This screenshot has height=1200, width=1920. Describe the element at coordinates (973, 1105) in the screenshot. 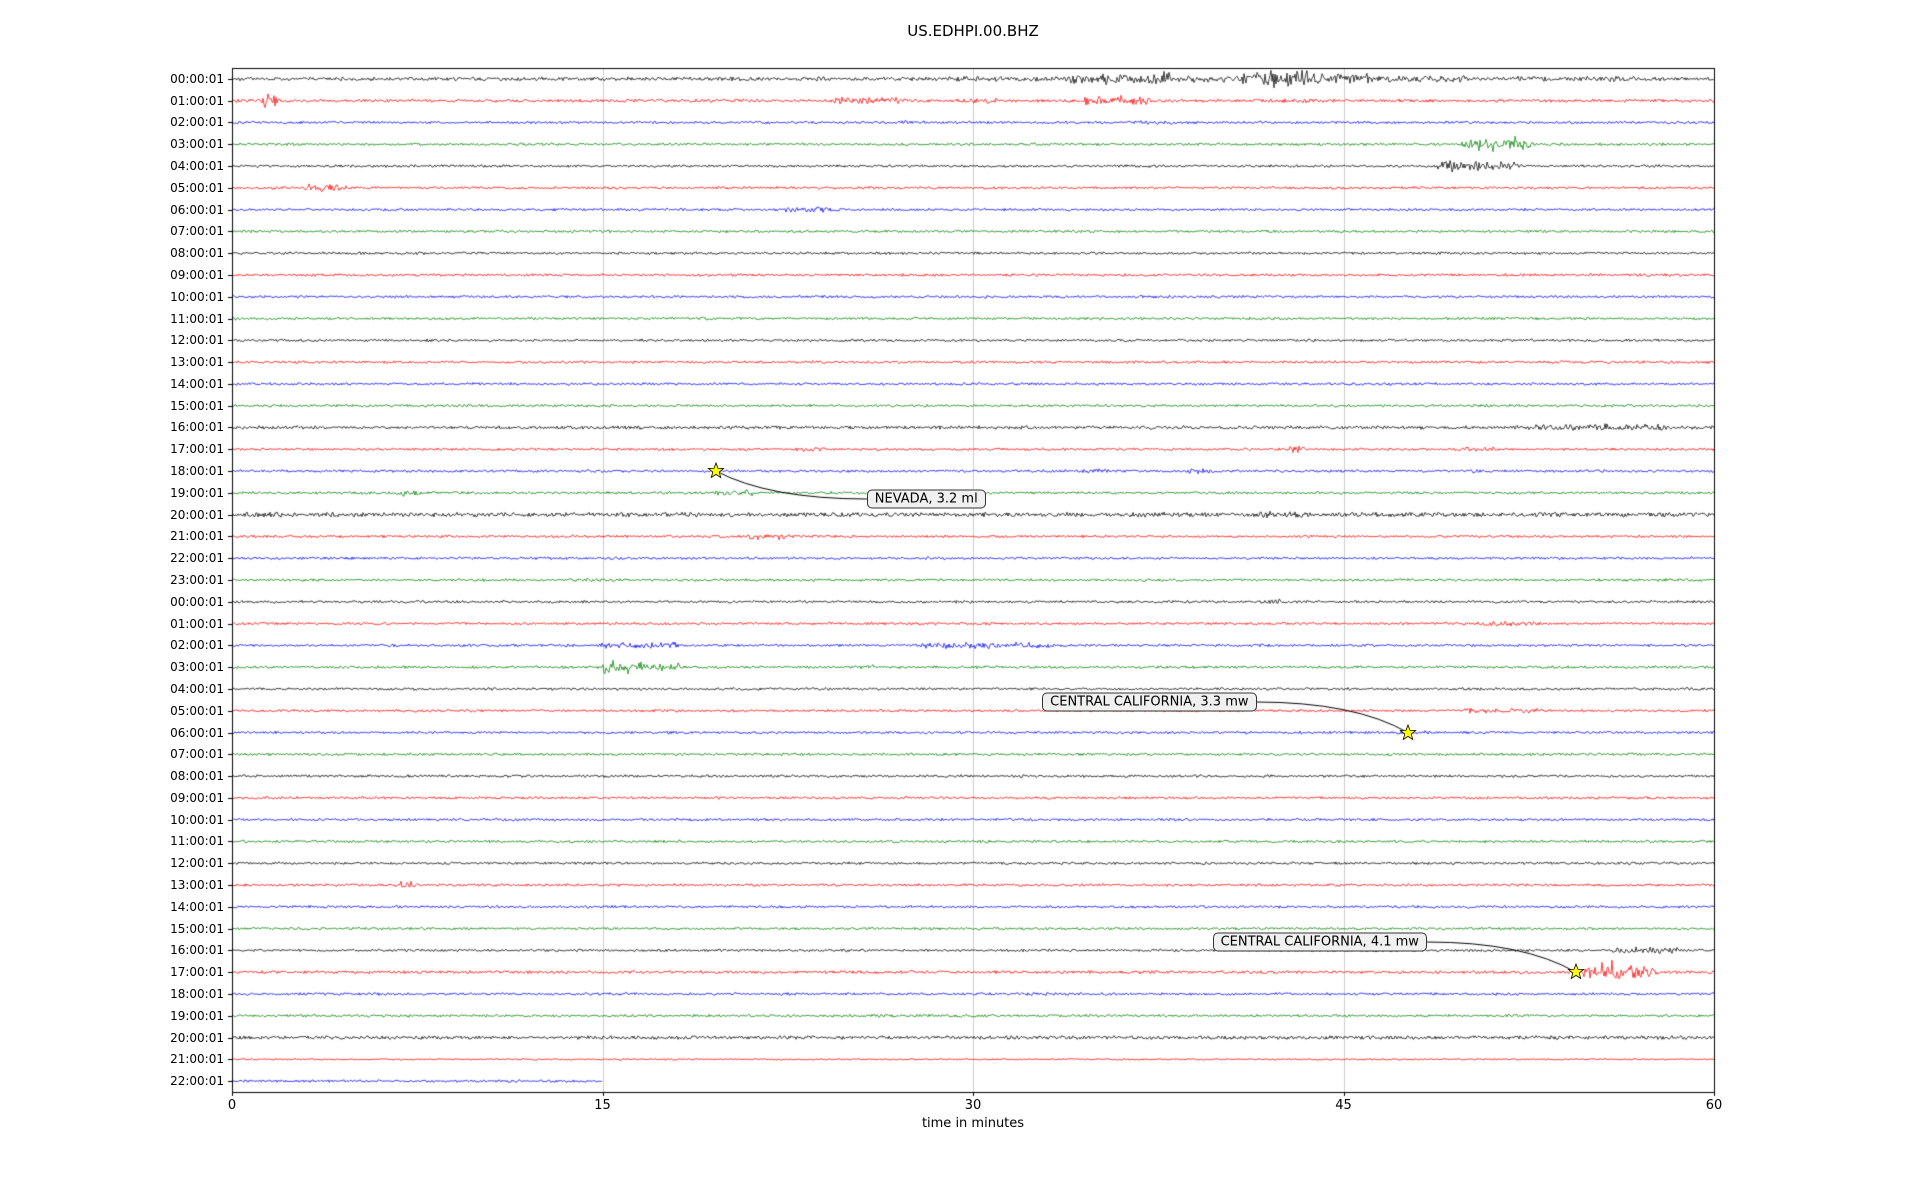

I see `x-axis-tick-label: 30` at that location.